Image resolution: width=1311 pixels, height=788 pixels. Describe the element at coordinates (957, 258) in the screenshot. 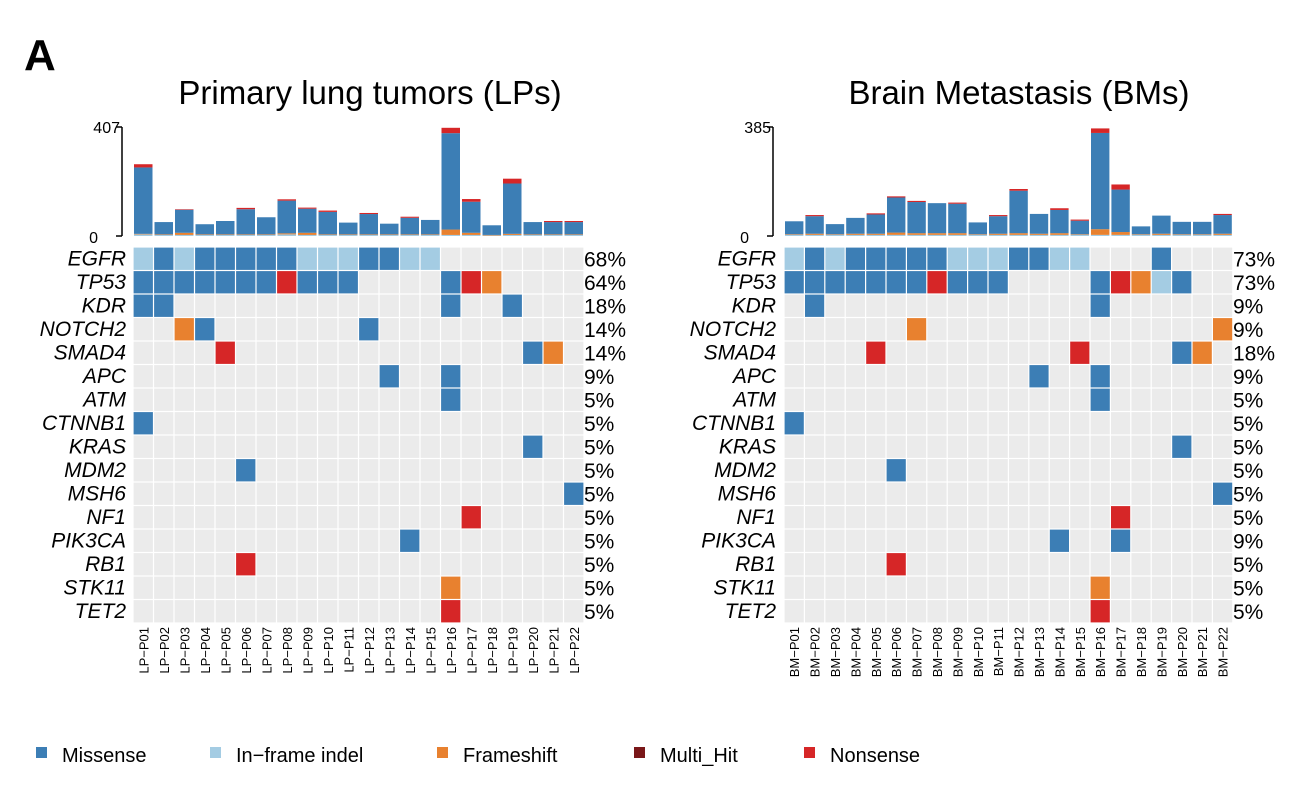

I see `mutation-cell-inframeindel` at that location.